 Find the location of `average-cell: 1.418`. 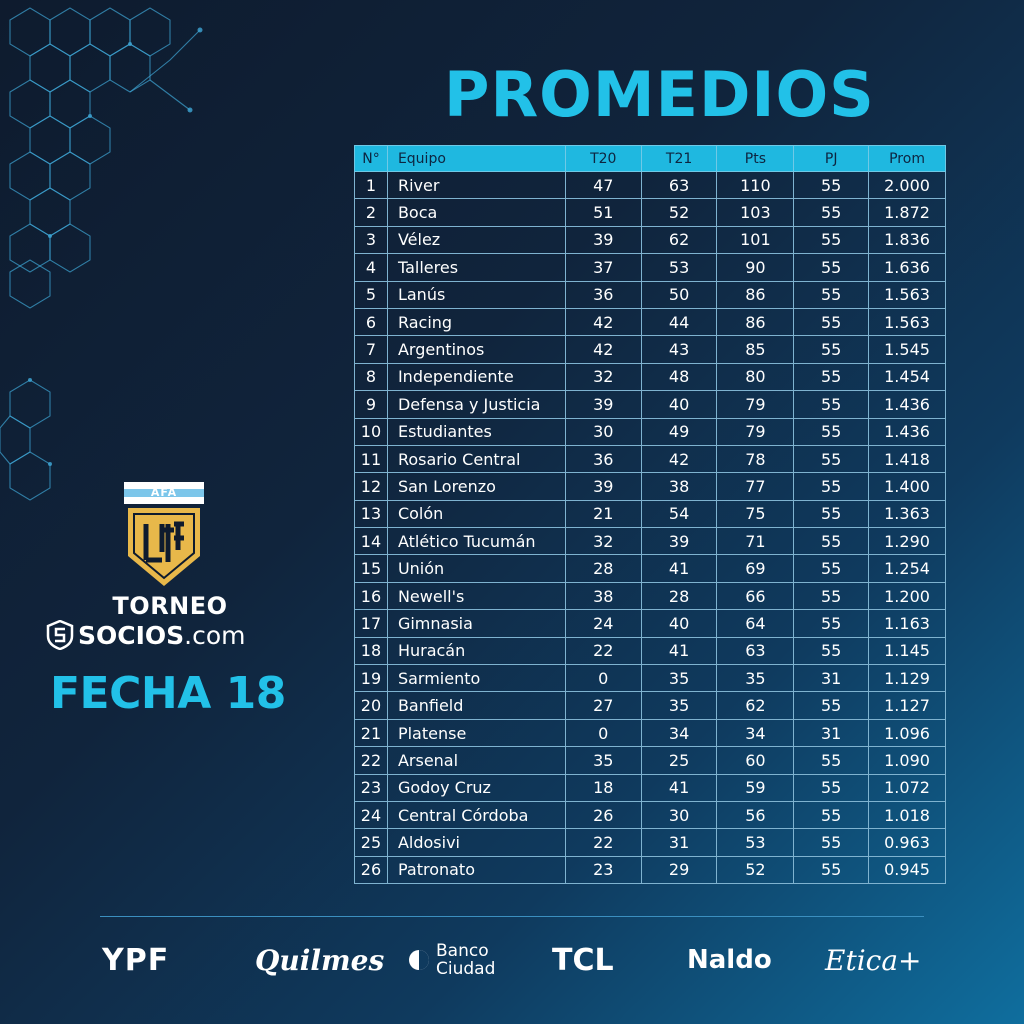

average-cell: 1.418 is located at coordinates (907, 459).